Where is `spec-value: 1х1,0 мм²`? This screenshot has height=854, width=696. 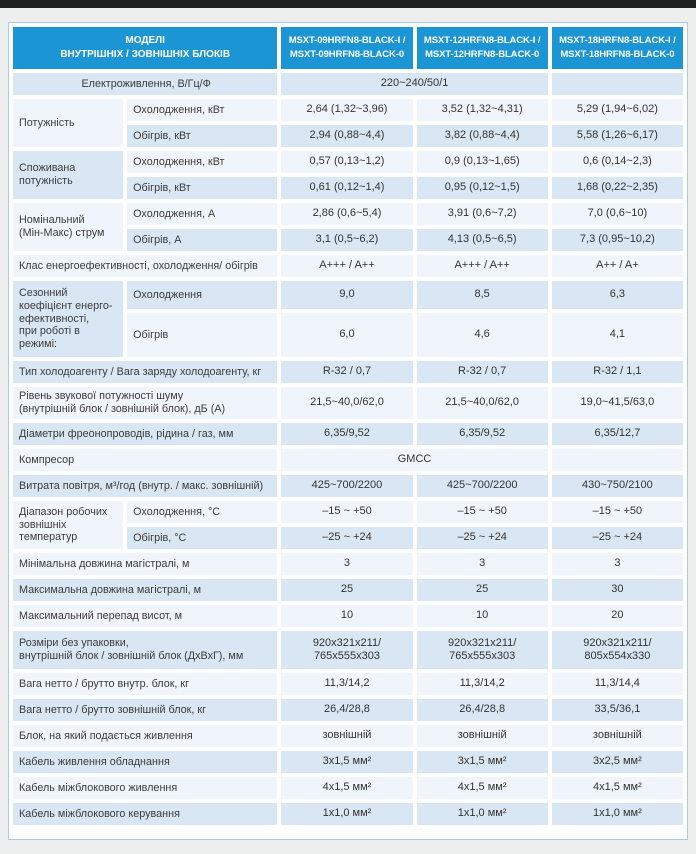 spec-value: 1х1,0 мм² is located at coordinates (482, 814).